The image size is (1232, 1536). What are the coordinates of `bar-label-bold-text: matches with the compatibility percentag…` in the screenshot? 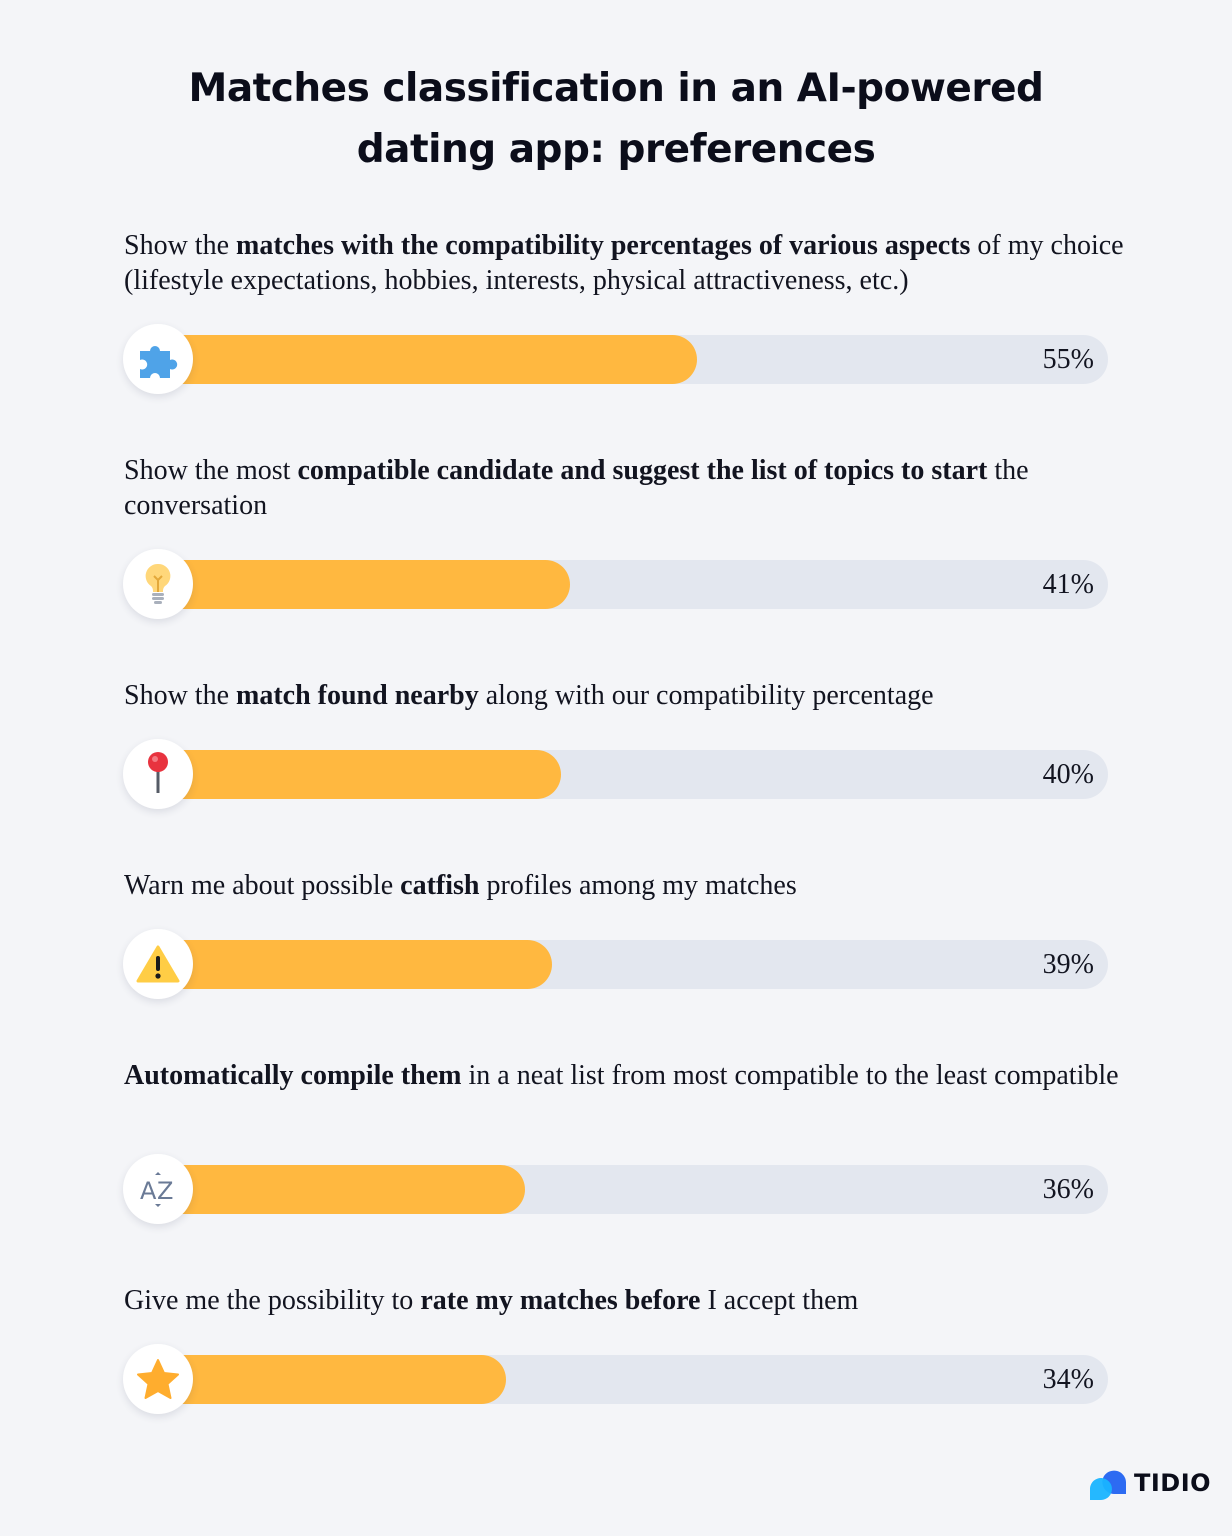 It's located at (603, 245).